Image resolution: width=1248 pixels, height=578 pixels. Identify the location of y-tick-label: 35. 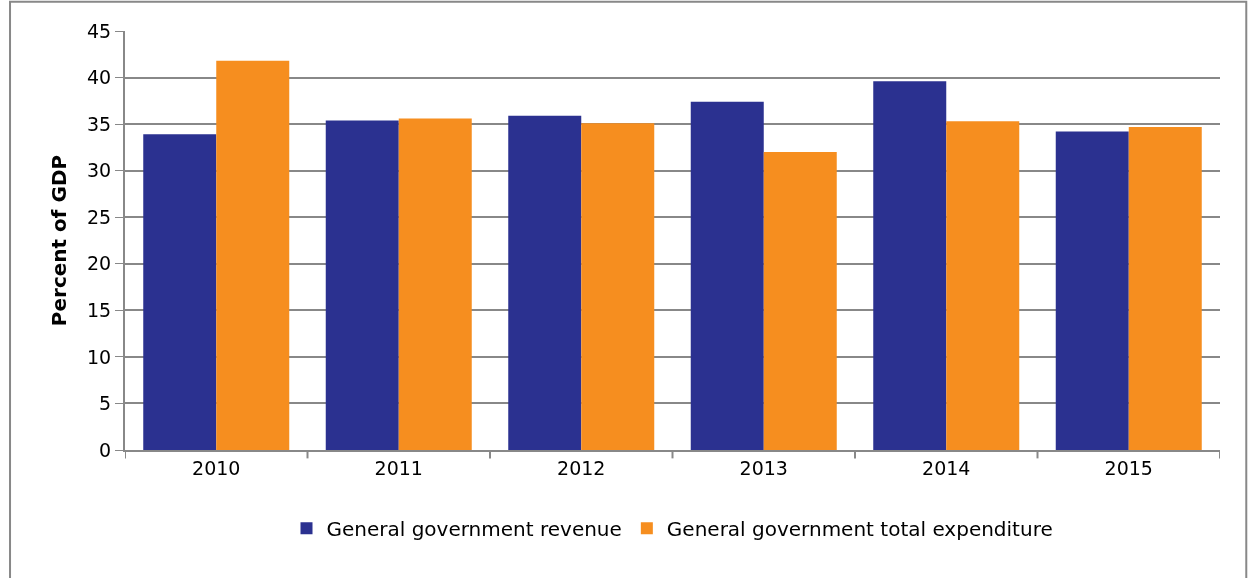
(99, 123).